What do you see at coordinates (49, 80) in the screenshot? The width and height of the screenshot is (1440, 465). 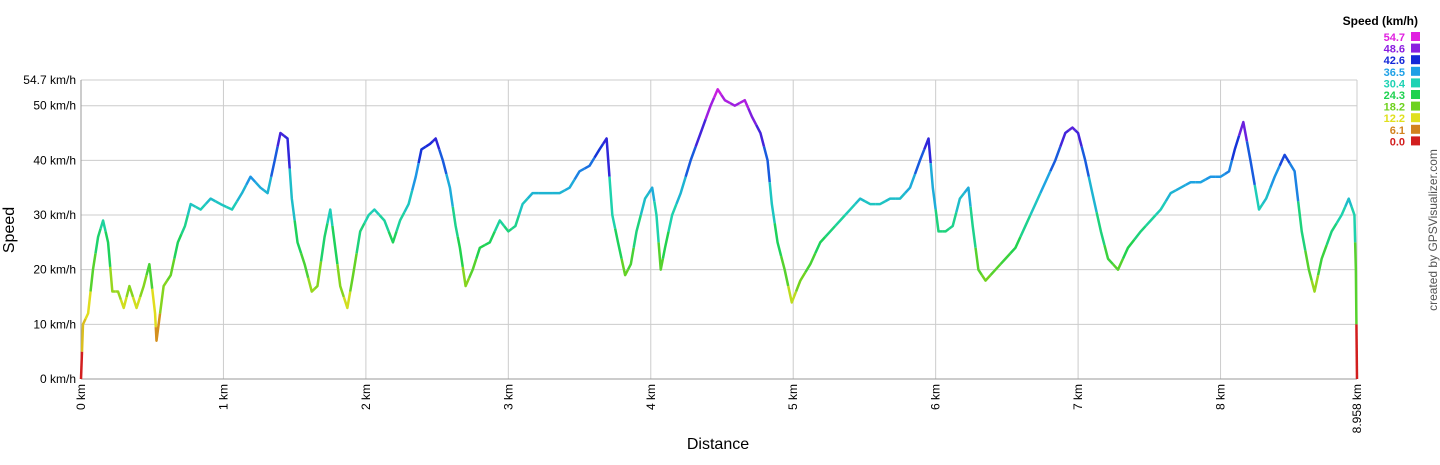 I see `y-tick-label: 54.7 km/h` at bounding box center [49, 80].